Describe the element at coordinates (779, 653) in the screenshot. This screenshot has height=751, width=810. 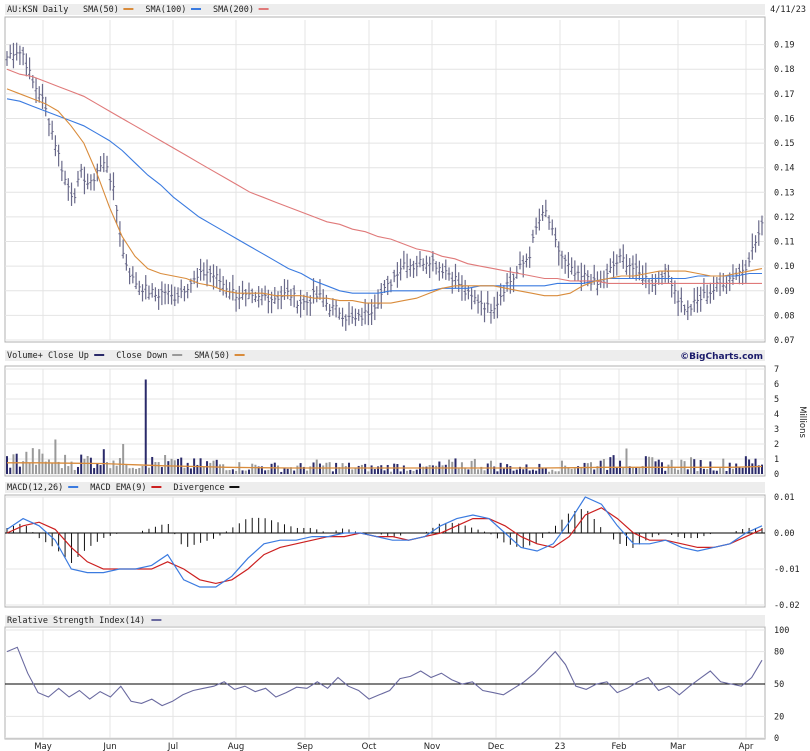
I see `rsi-ytick-1: 80` at that location.